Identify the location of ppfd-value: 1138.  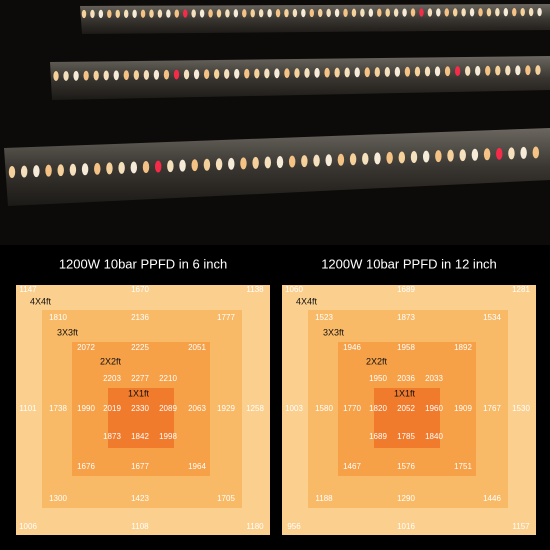
(255, 289).